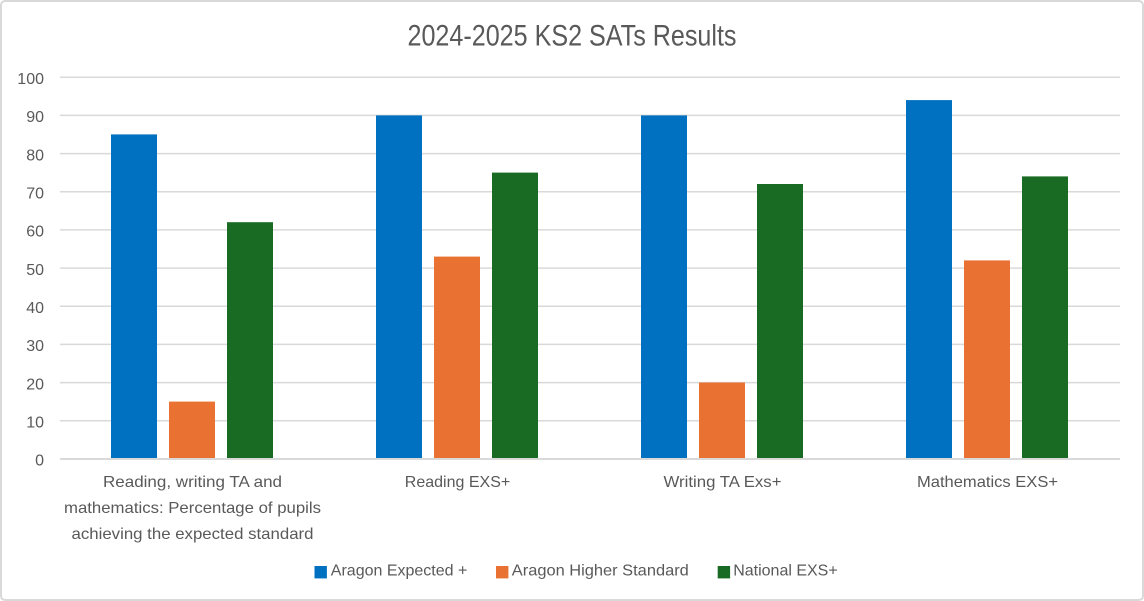 The width and height of the screenshot is (1144, 601). What do you see at coordinates (35, 117) in the screenshot?
I see `svg-text: 90` at bounding box center [35, 117].